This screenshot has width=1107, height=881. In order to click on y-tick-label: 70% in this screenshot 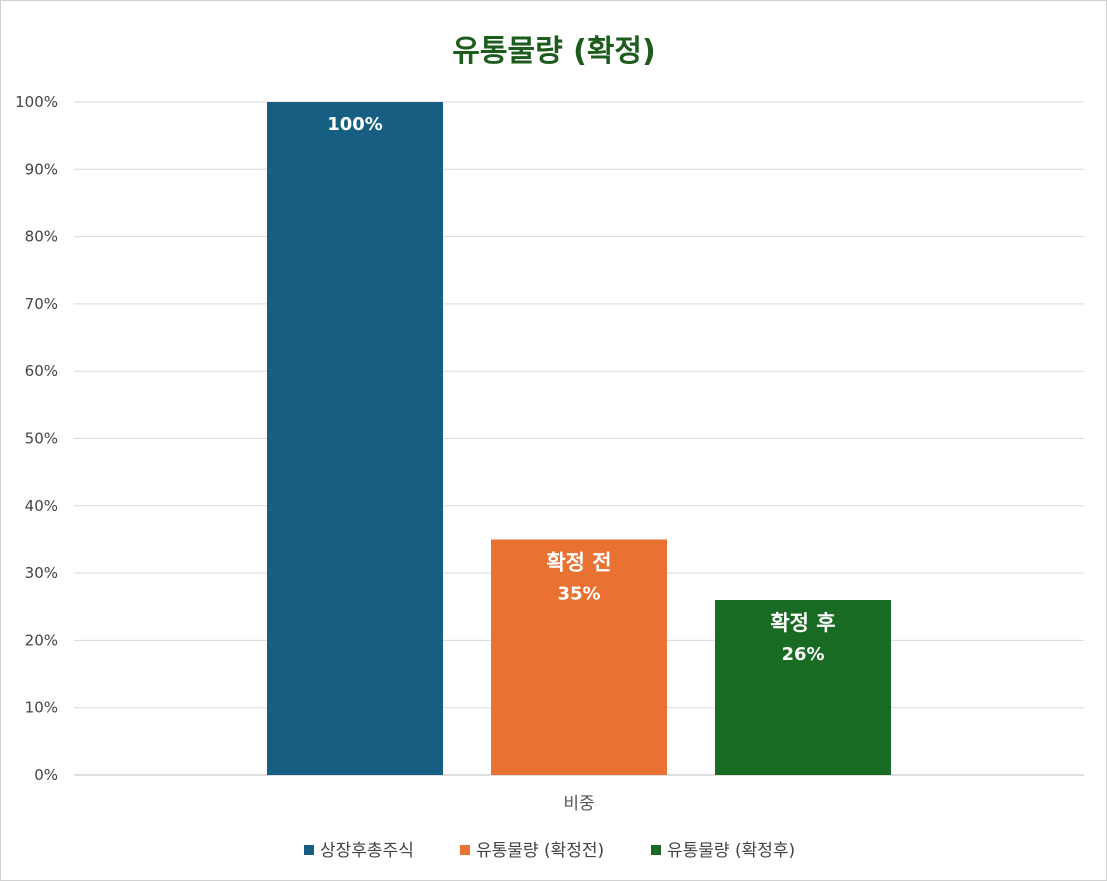, I will do `click(41, 304)`.